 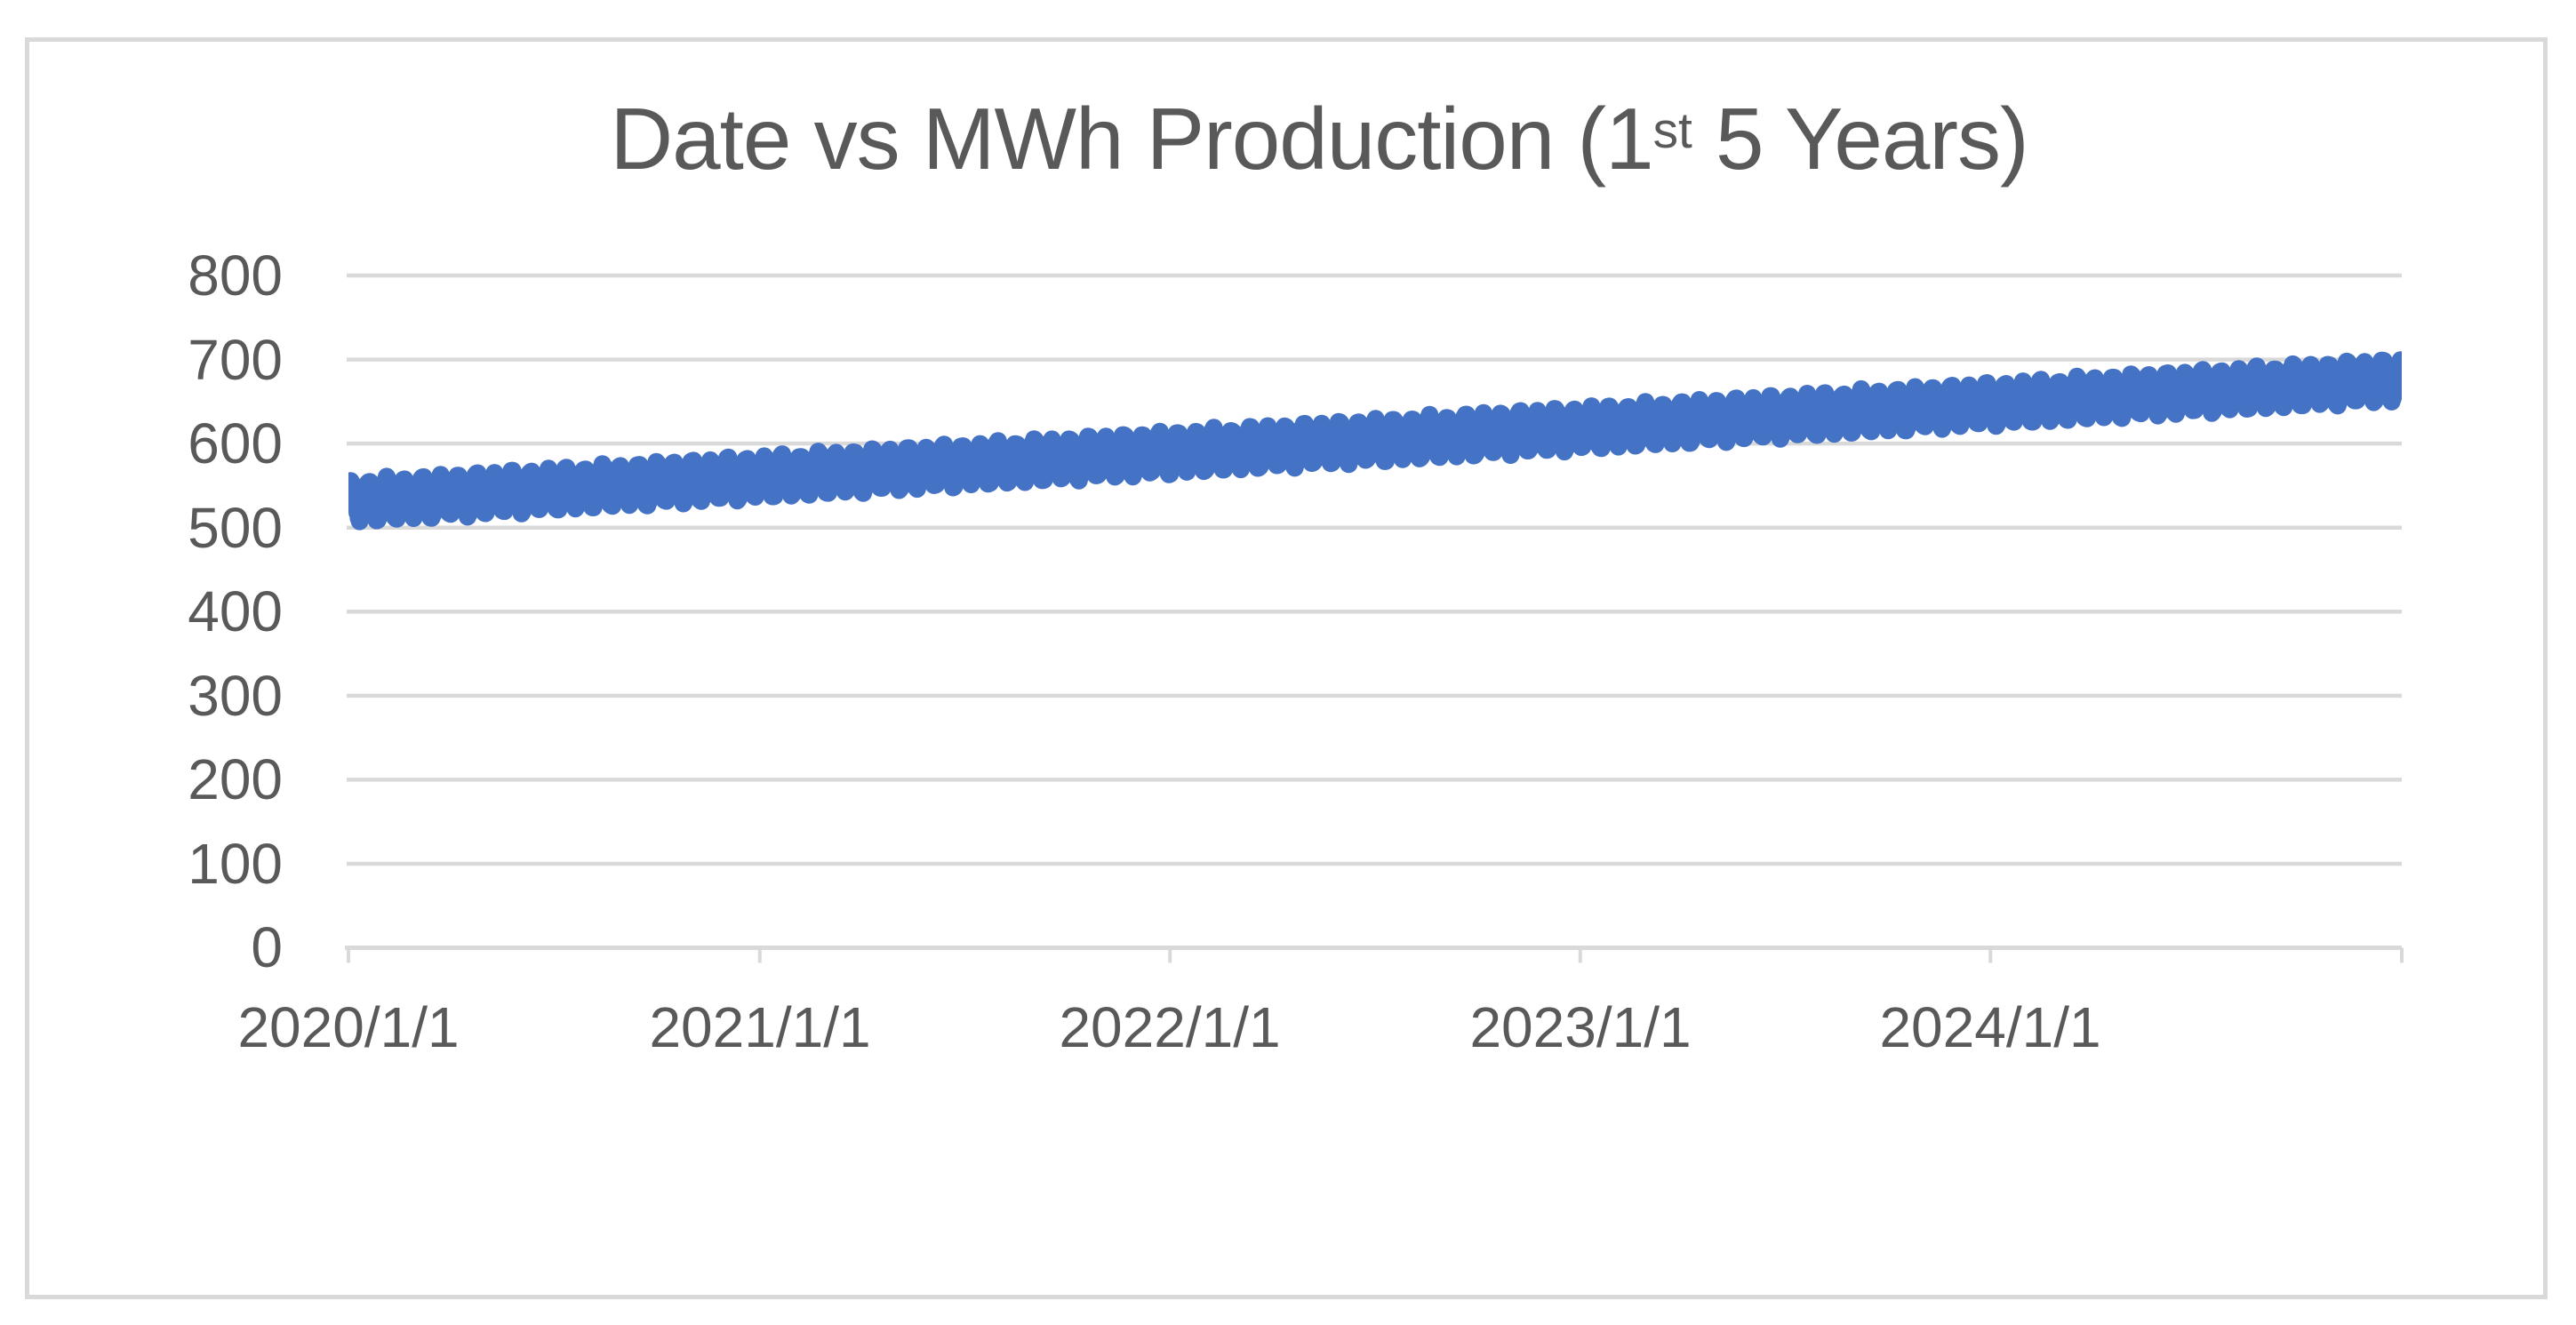 What do you see at coordinates (1131, 139) in the screenshot?
I see `chart-title-prefix: Date vs MWh Production (1` at bounding box center [1131, 139].